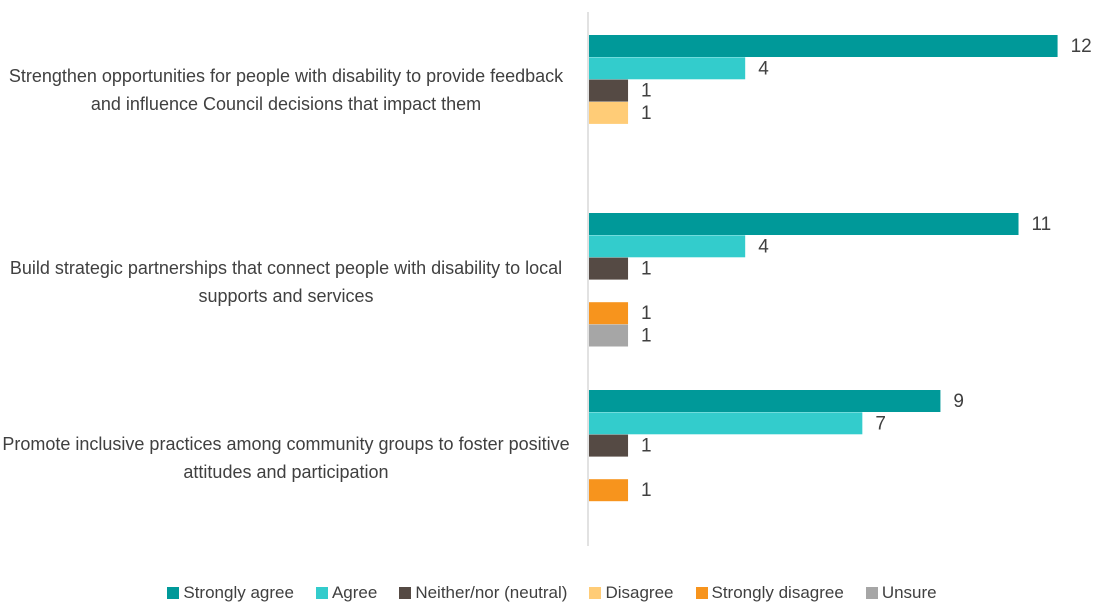 Image resolution: width=1104 pixels, height=608 pixels. Describe the element at coordinates (609, 490) in the screenshot. I see `bar-c3-s5` at that location.